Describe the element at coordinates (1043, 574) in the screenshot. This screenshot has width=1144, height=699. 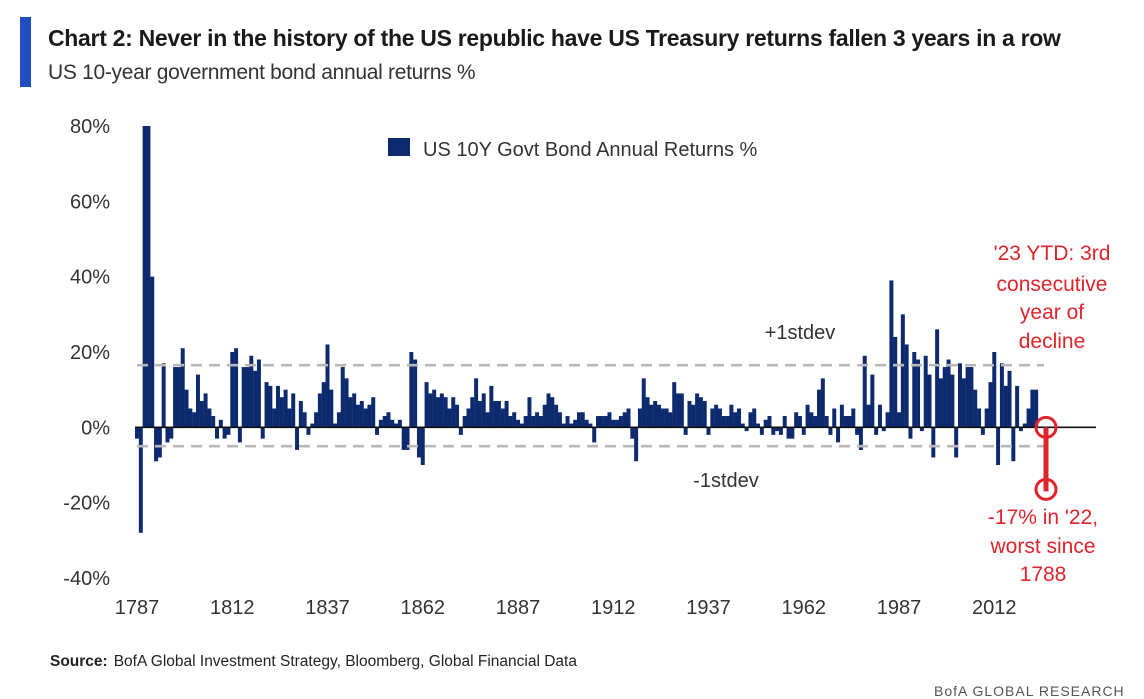
I see `drawdown-annotation-line: 1788` at that location.